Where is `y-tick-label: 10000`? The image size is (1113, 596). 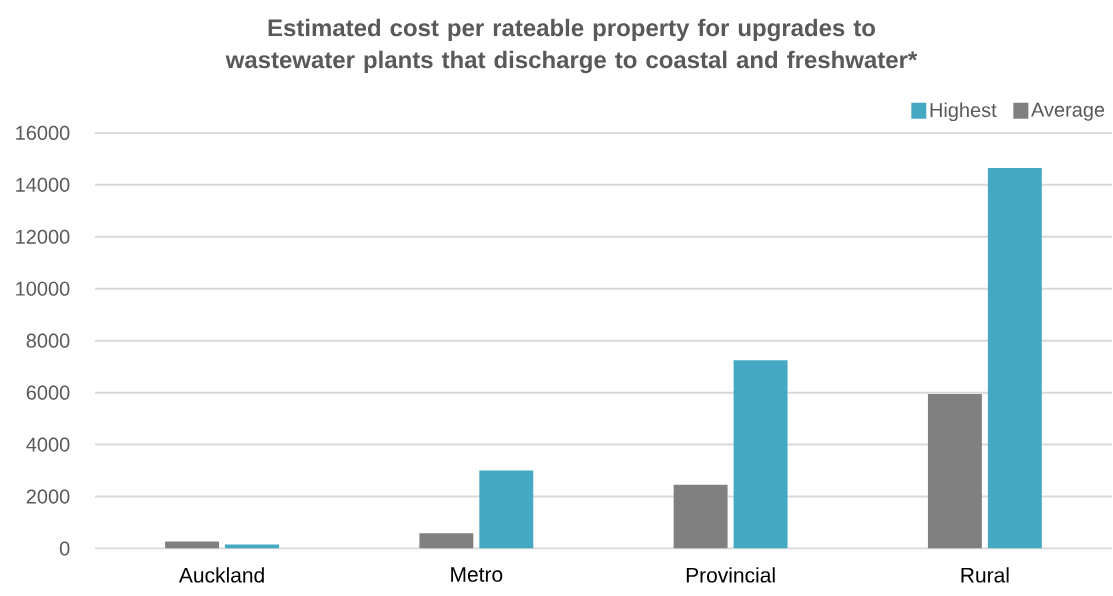
y-tick-label: 10000 is located at coordinates (43, 288).